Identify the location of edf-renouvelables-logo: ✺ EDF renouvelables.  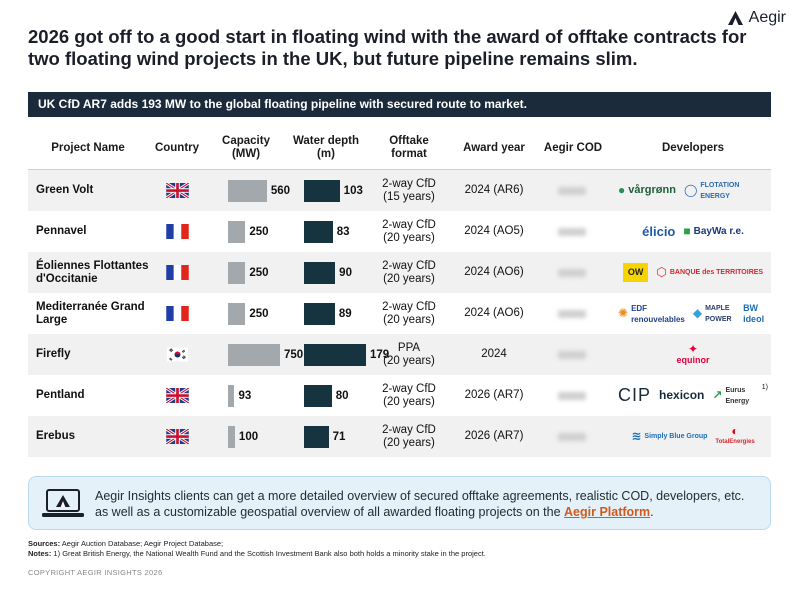
(651, 313).